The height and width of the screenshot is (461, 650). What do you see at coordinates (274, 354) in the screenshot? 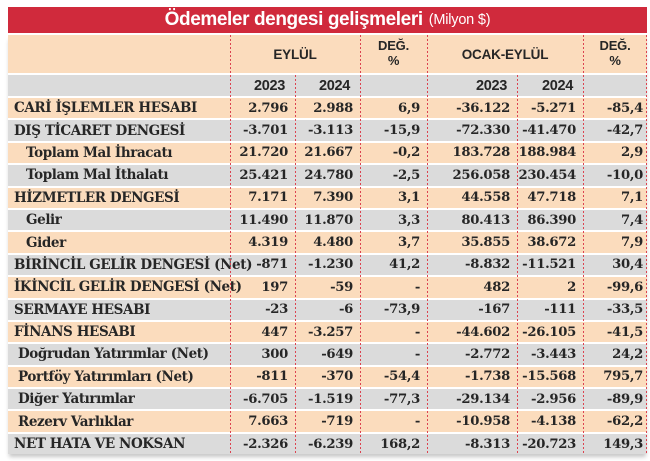
I see `value-cell: 300` at bounding box center [274, 354].